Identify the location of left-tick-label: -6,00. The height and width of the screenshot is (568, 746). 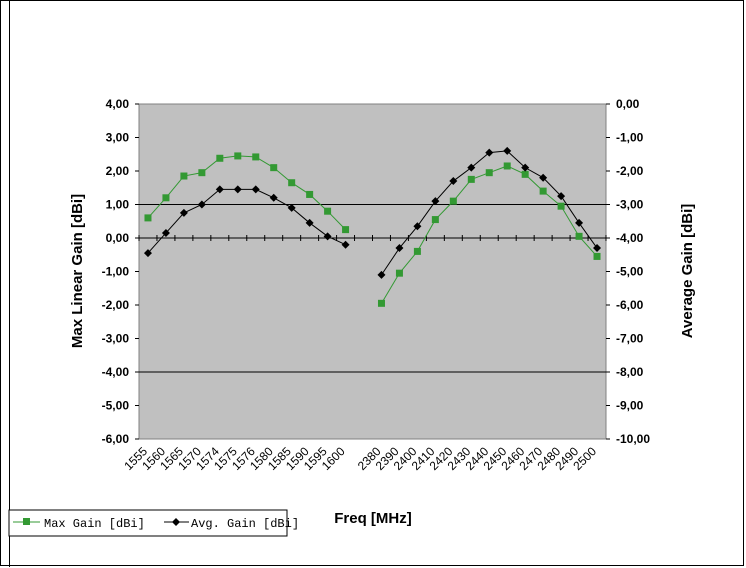
(116, 439).